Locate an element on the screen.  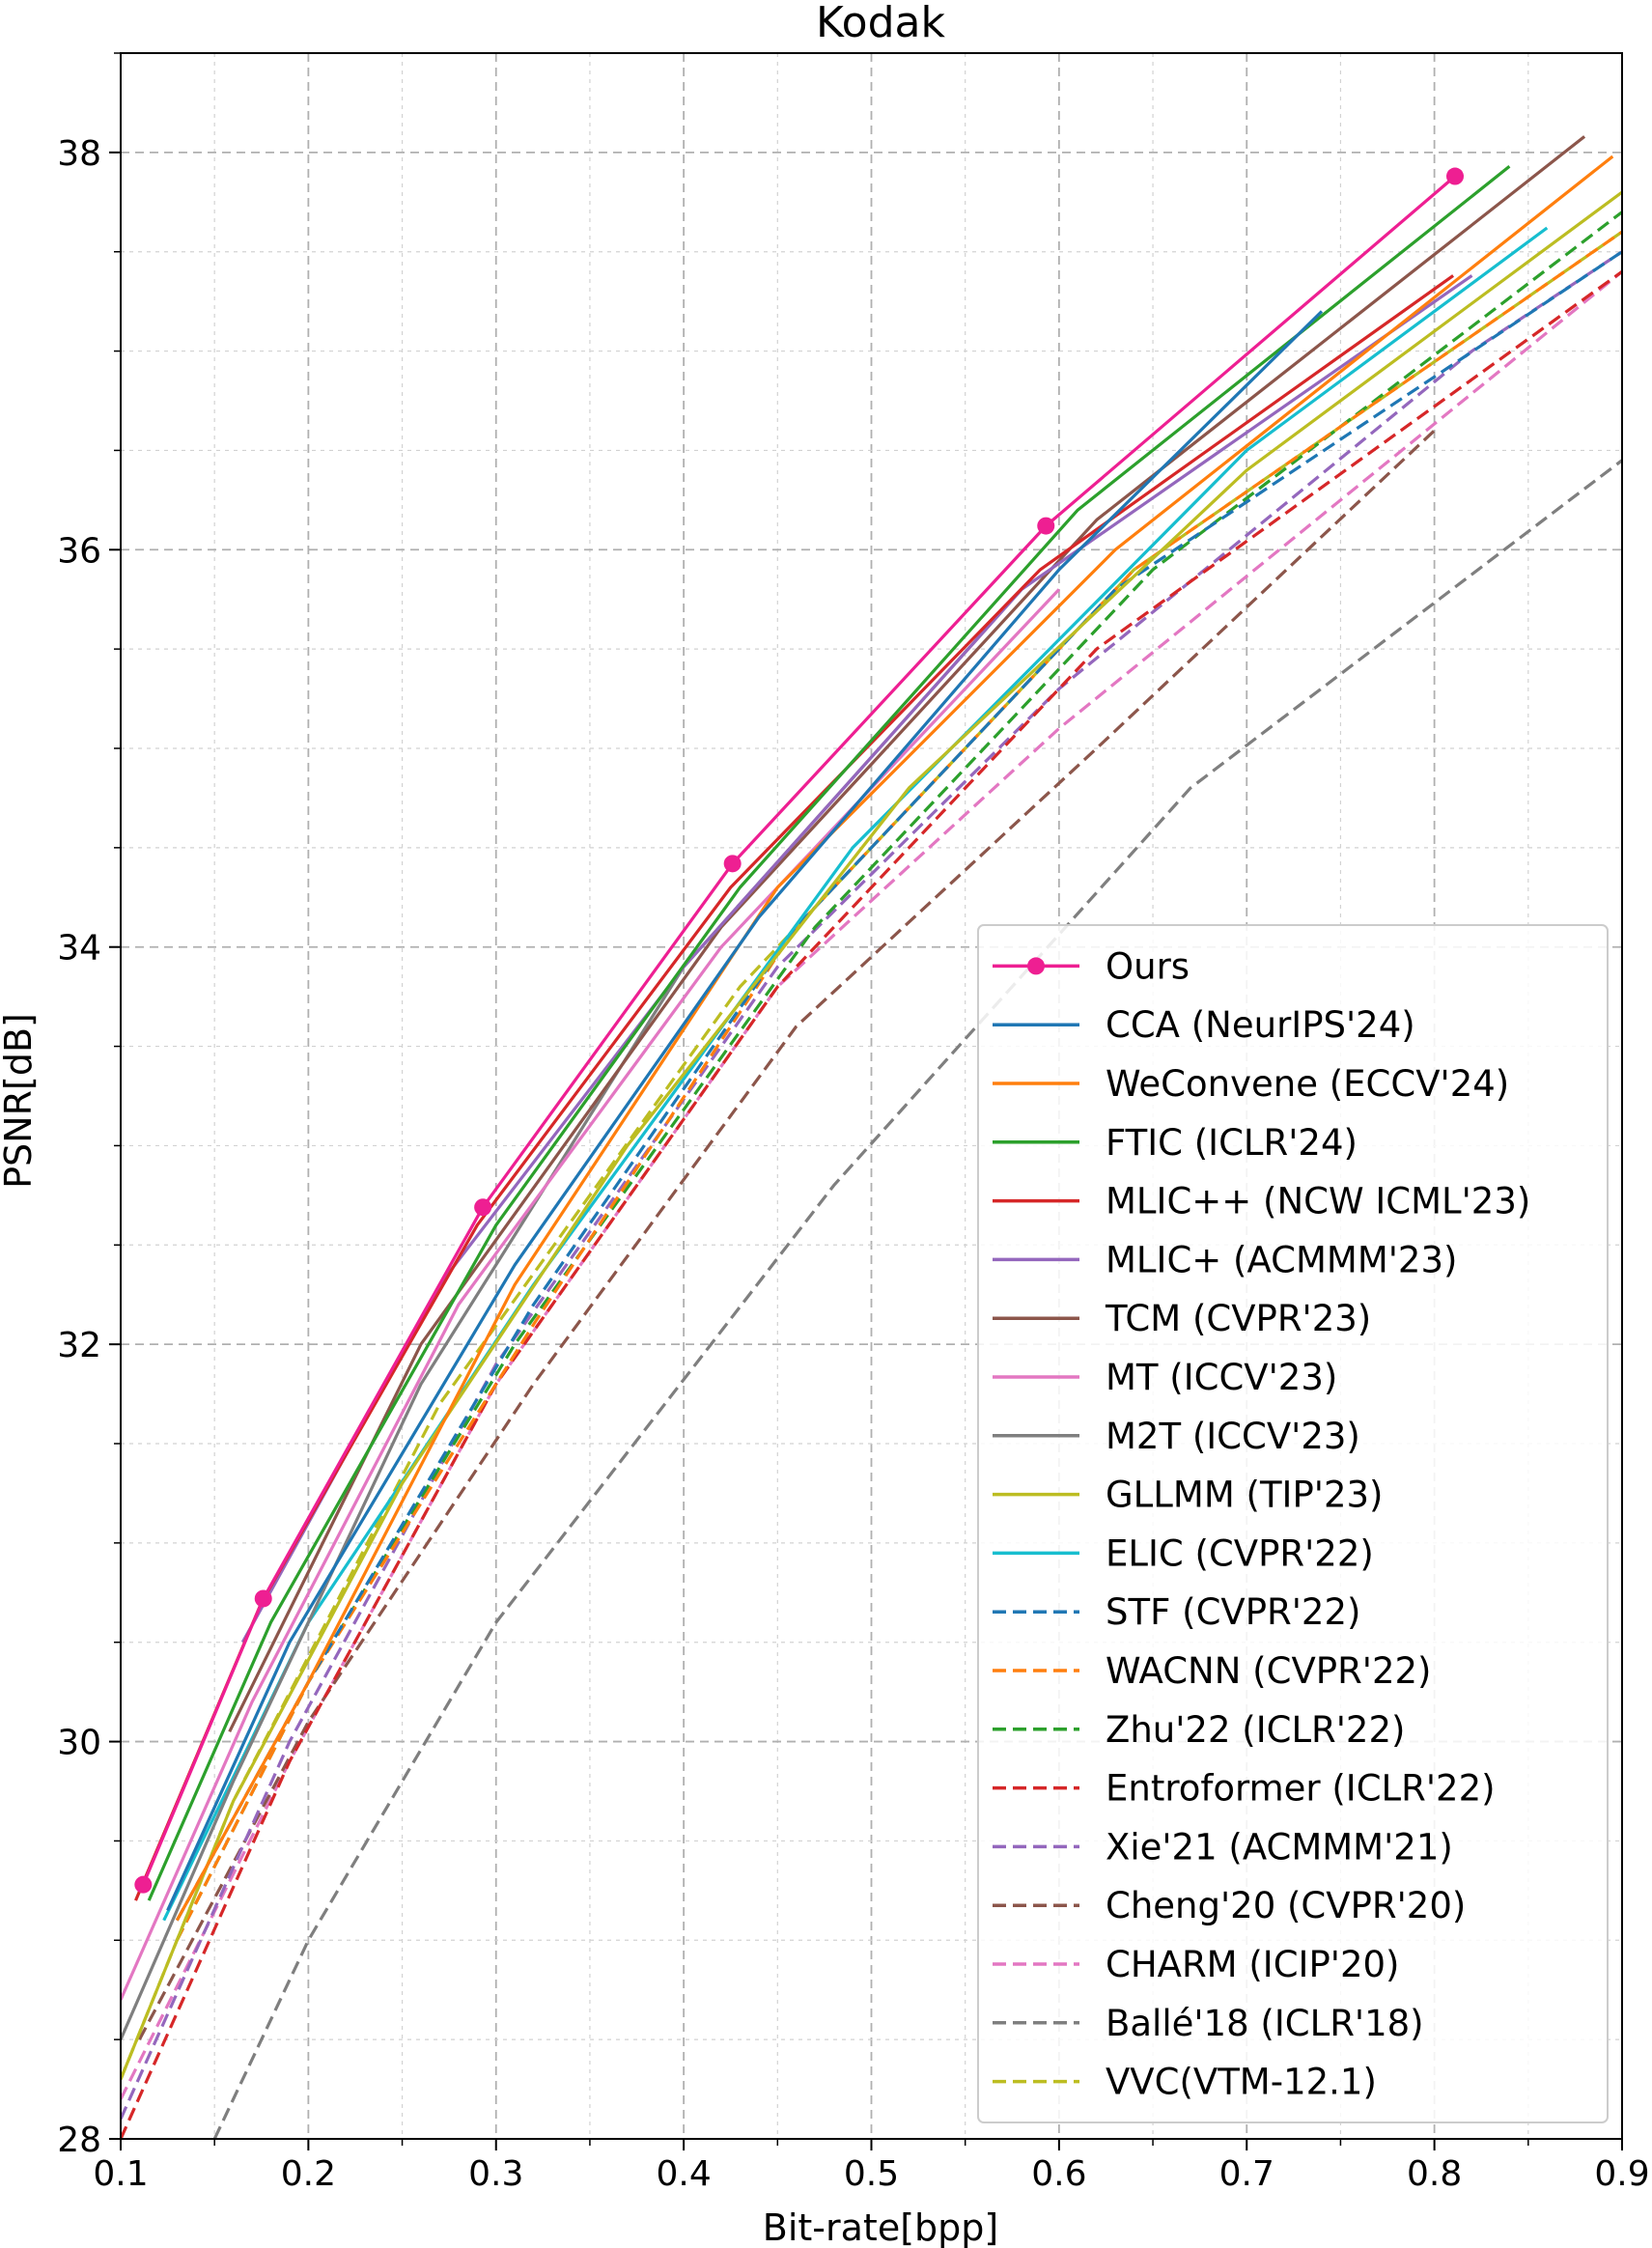
x-tick-label: 0.1 is located at coordinates (121, 2174).